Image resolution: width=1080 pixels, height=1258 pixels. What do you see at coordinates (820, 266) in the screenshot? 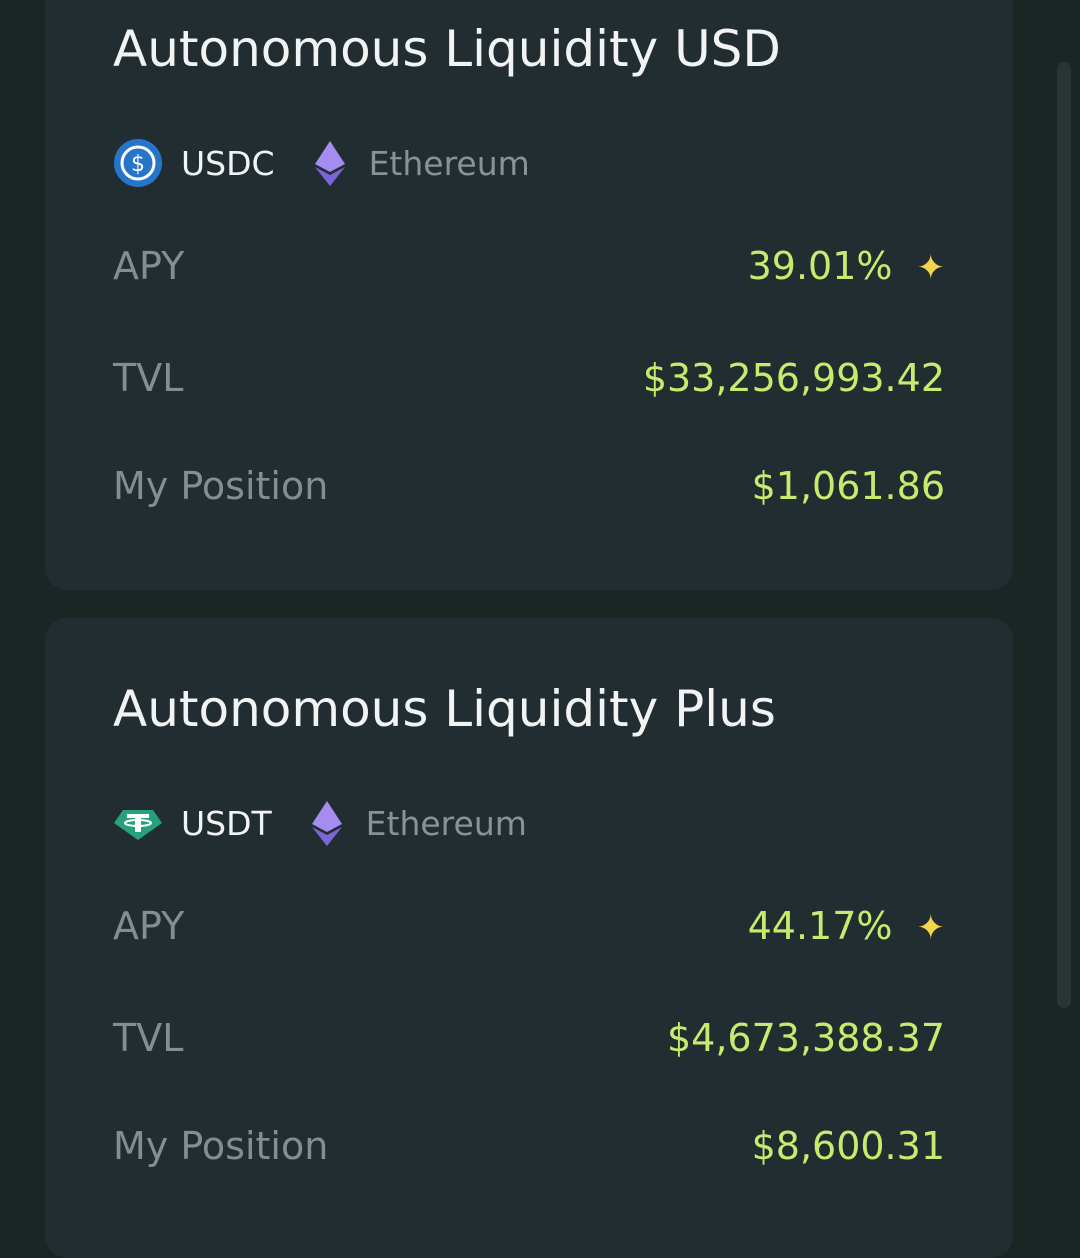
I see `value: 39.01%` at bounding box center [820, 266].